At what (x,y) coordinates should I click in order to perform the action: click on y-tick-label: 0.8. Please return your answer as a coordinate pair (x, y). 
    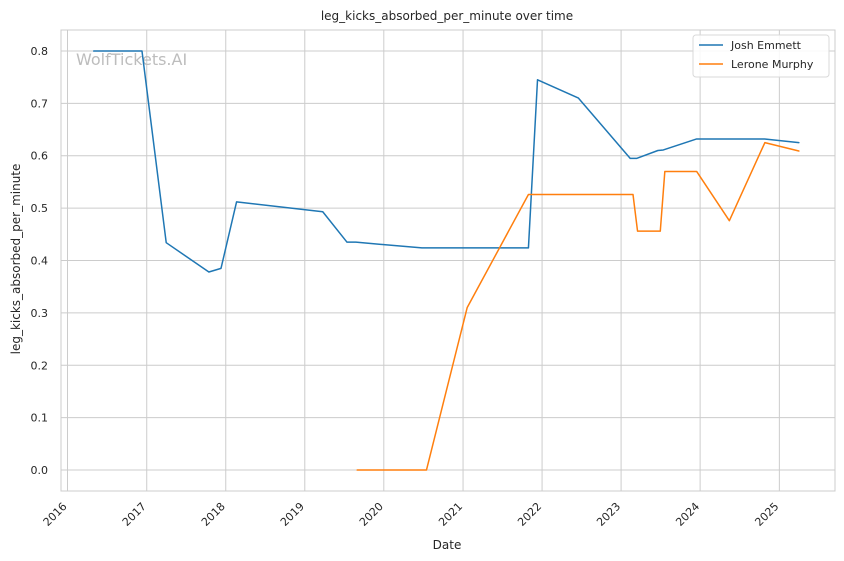
    Looking at the image, I should click on (40, 51).